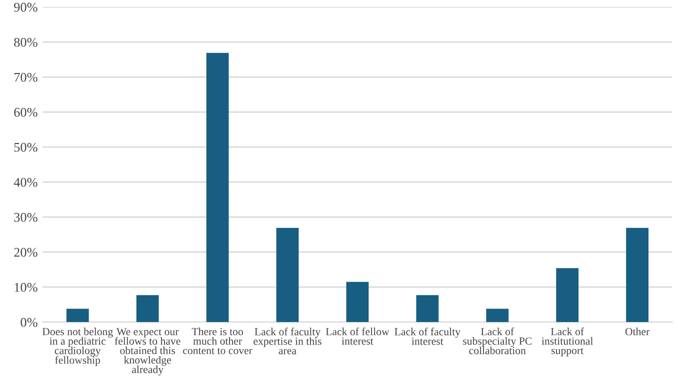  I want to click on y-tick-label: 10%, so click(26, 287).